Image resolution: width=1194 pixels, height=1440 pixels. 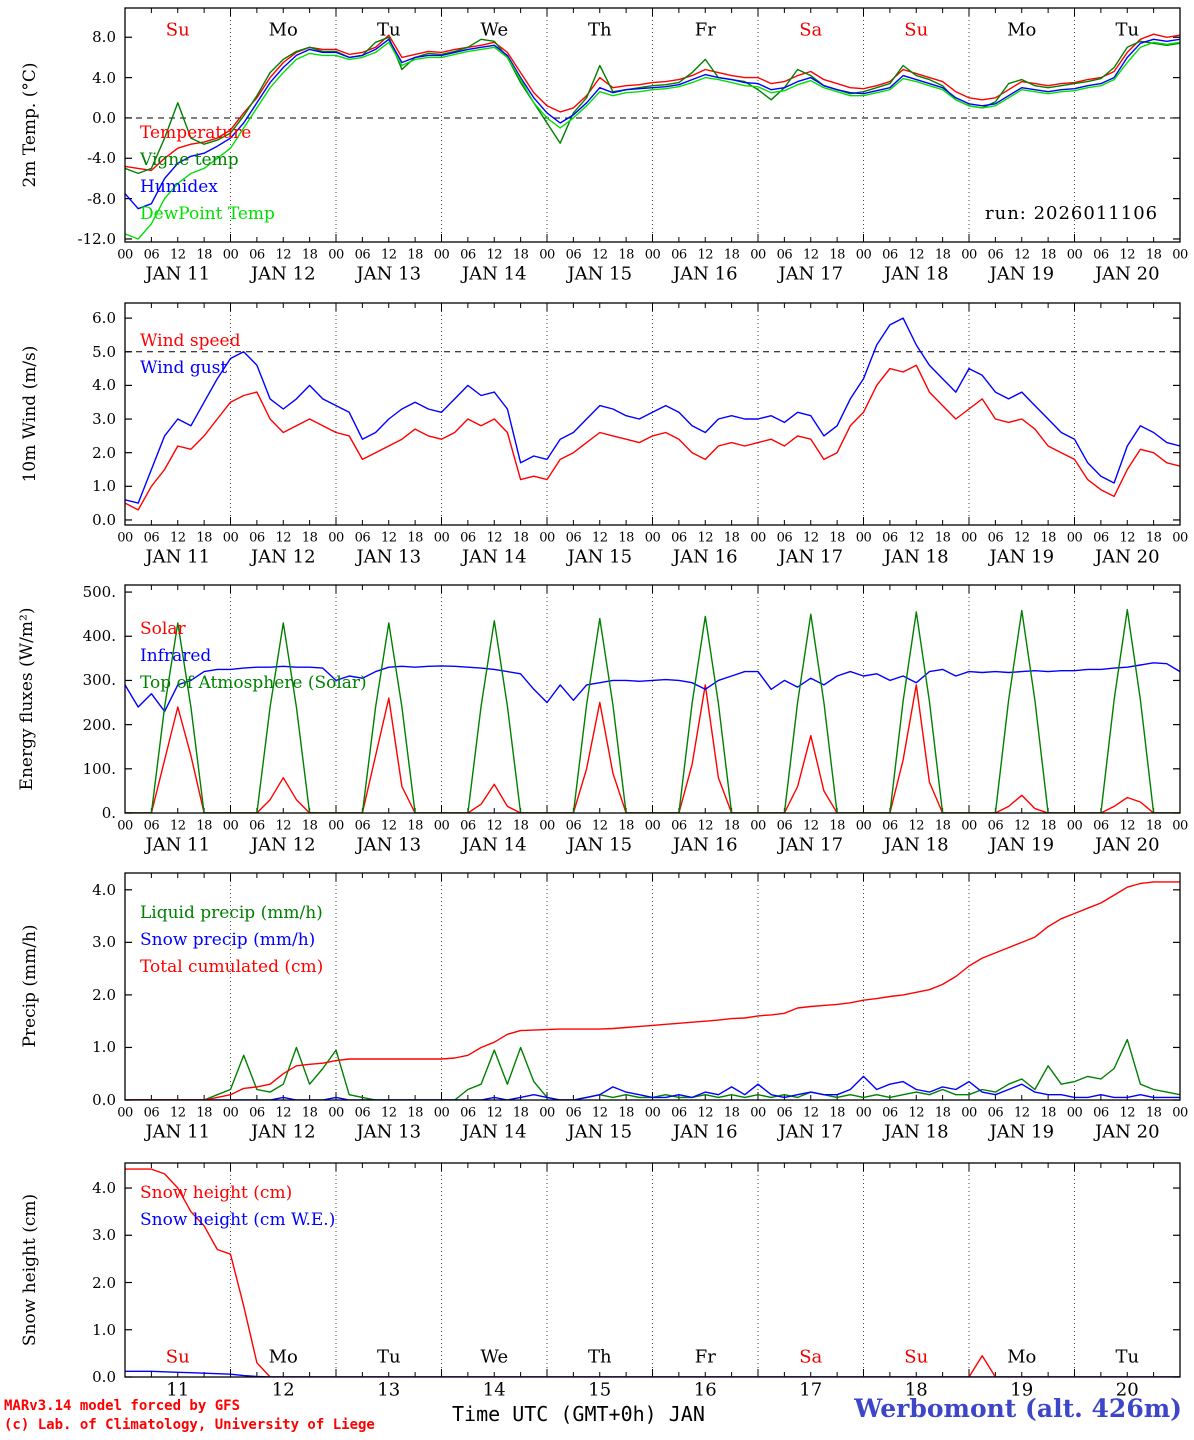 What do you see at coordinates (27, 699) in the screenshot?
I see `y-axis-label-energy: Energy fluxes (W/m²)` at bounding box center [27, 699].